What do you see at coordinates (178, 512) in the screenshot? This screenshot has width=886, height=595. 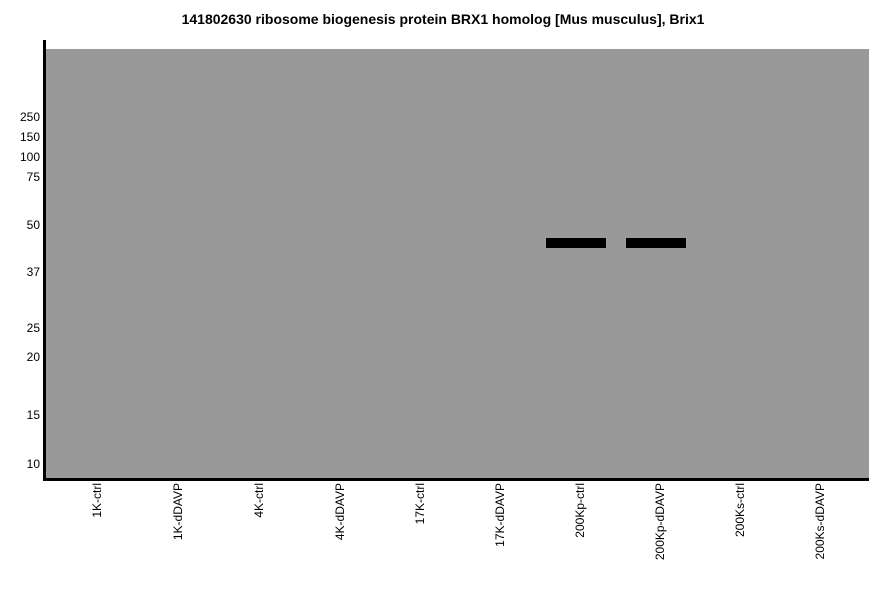 I see `lane-label-1K-dDAVP: 1K-dDAVP` at bounding box center [178, 512].